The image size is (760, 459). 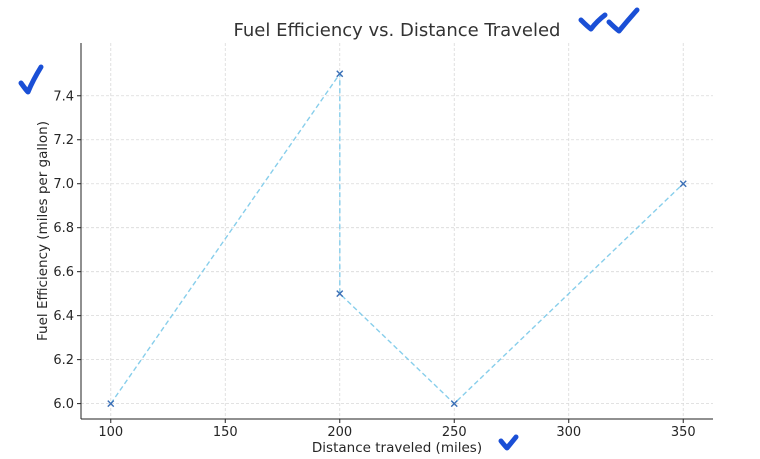 I want to click on y-tick-label: 7.2, so click(x=63, y=140).